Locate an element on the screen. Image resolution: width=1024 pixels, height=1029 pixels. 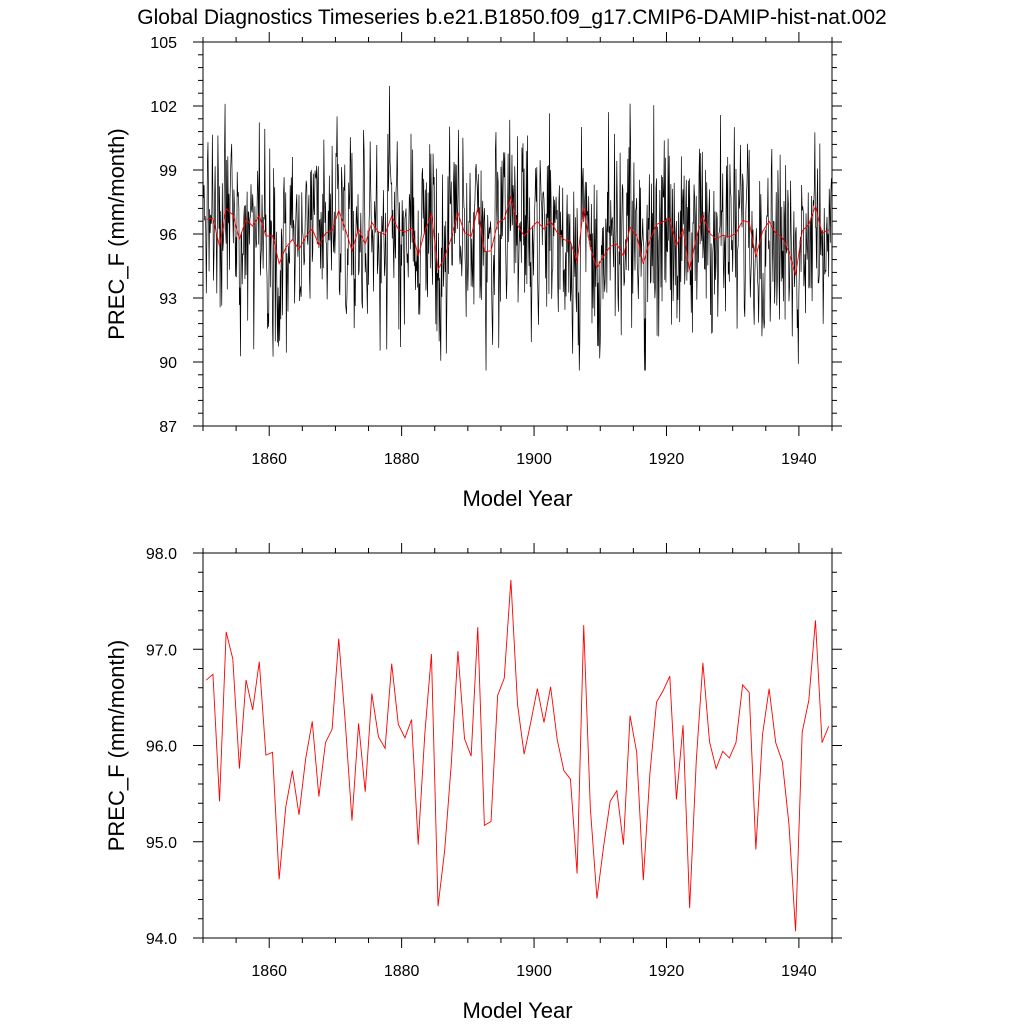
y-tick-label: 93 is located at coordinates (168, 299).